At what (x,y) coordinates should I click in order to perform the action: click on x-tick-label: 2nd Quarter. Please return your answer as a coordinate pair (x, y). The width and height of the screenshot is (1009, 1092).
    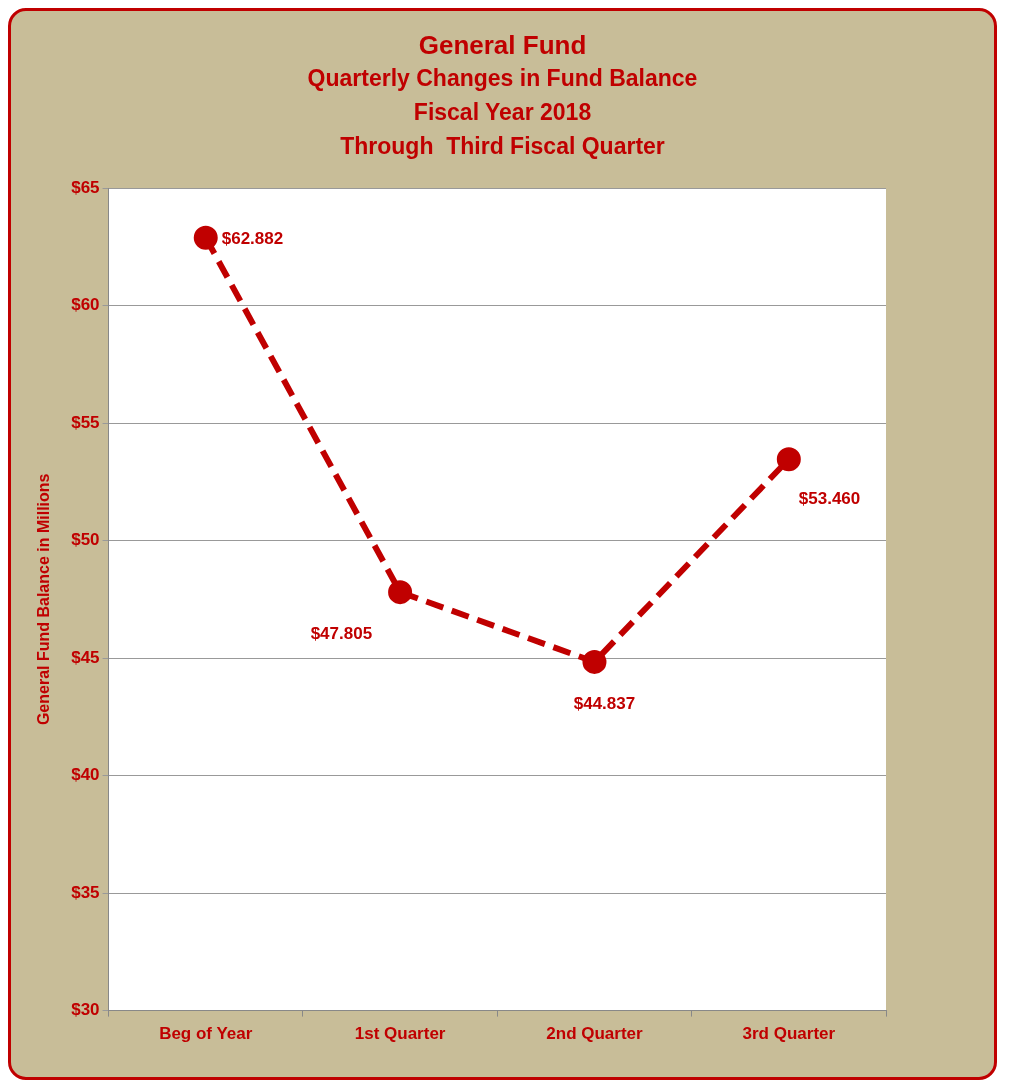
    Looking at the image, I should click on (595, 1034).